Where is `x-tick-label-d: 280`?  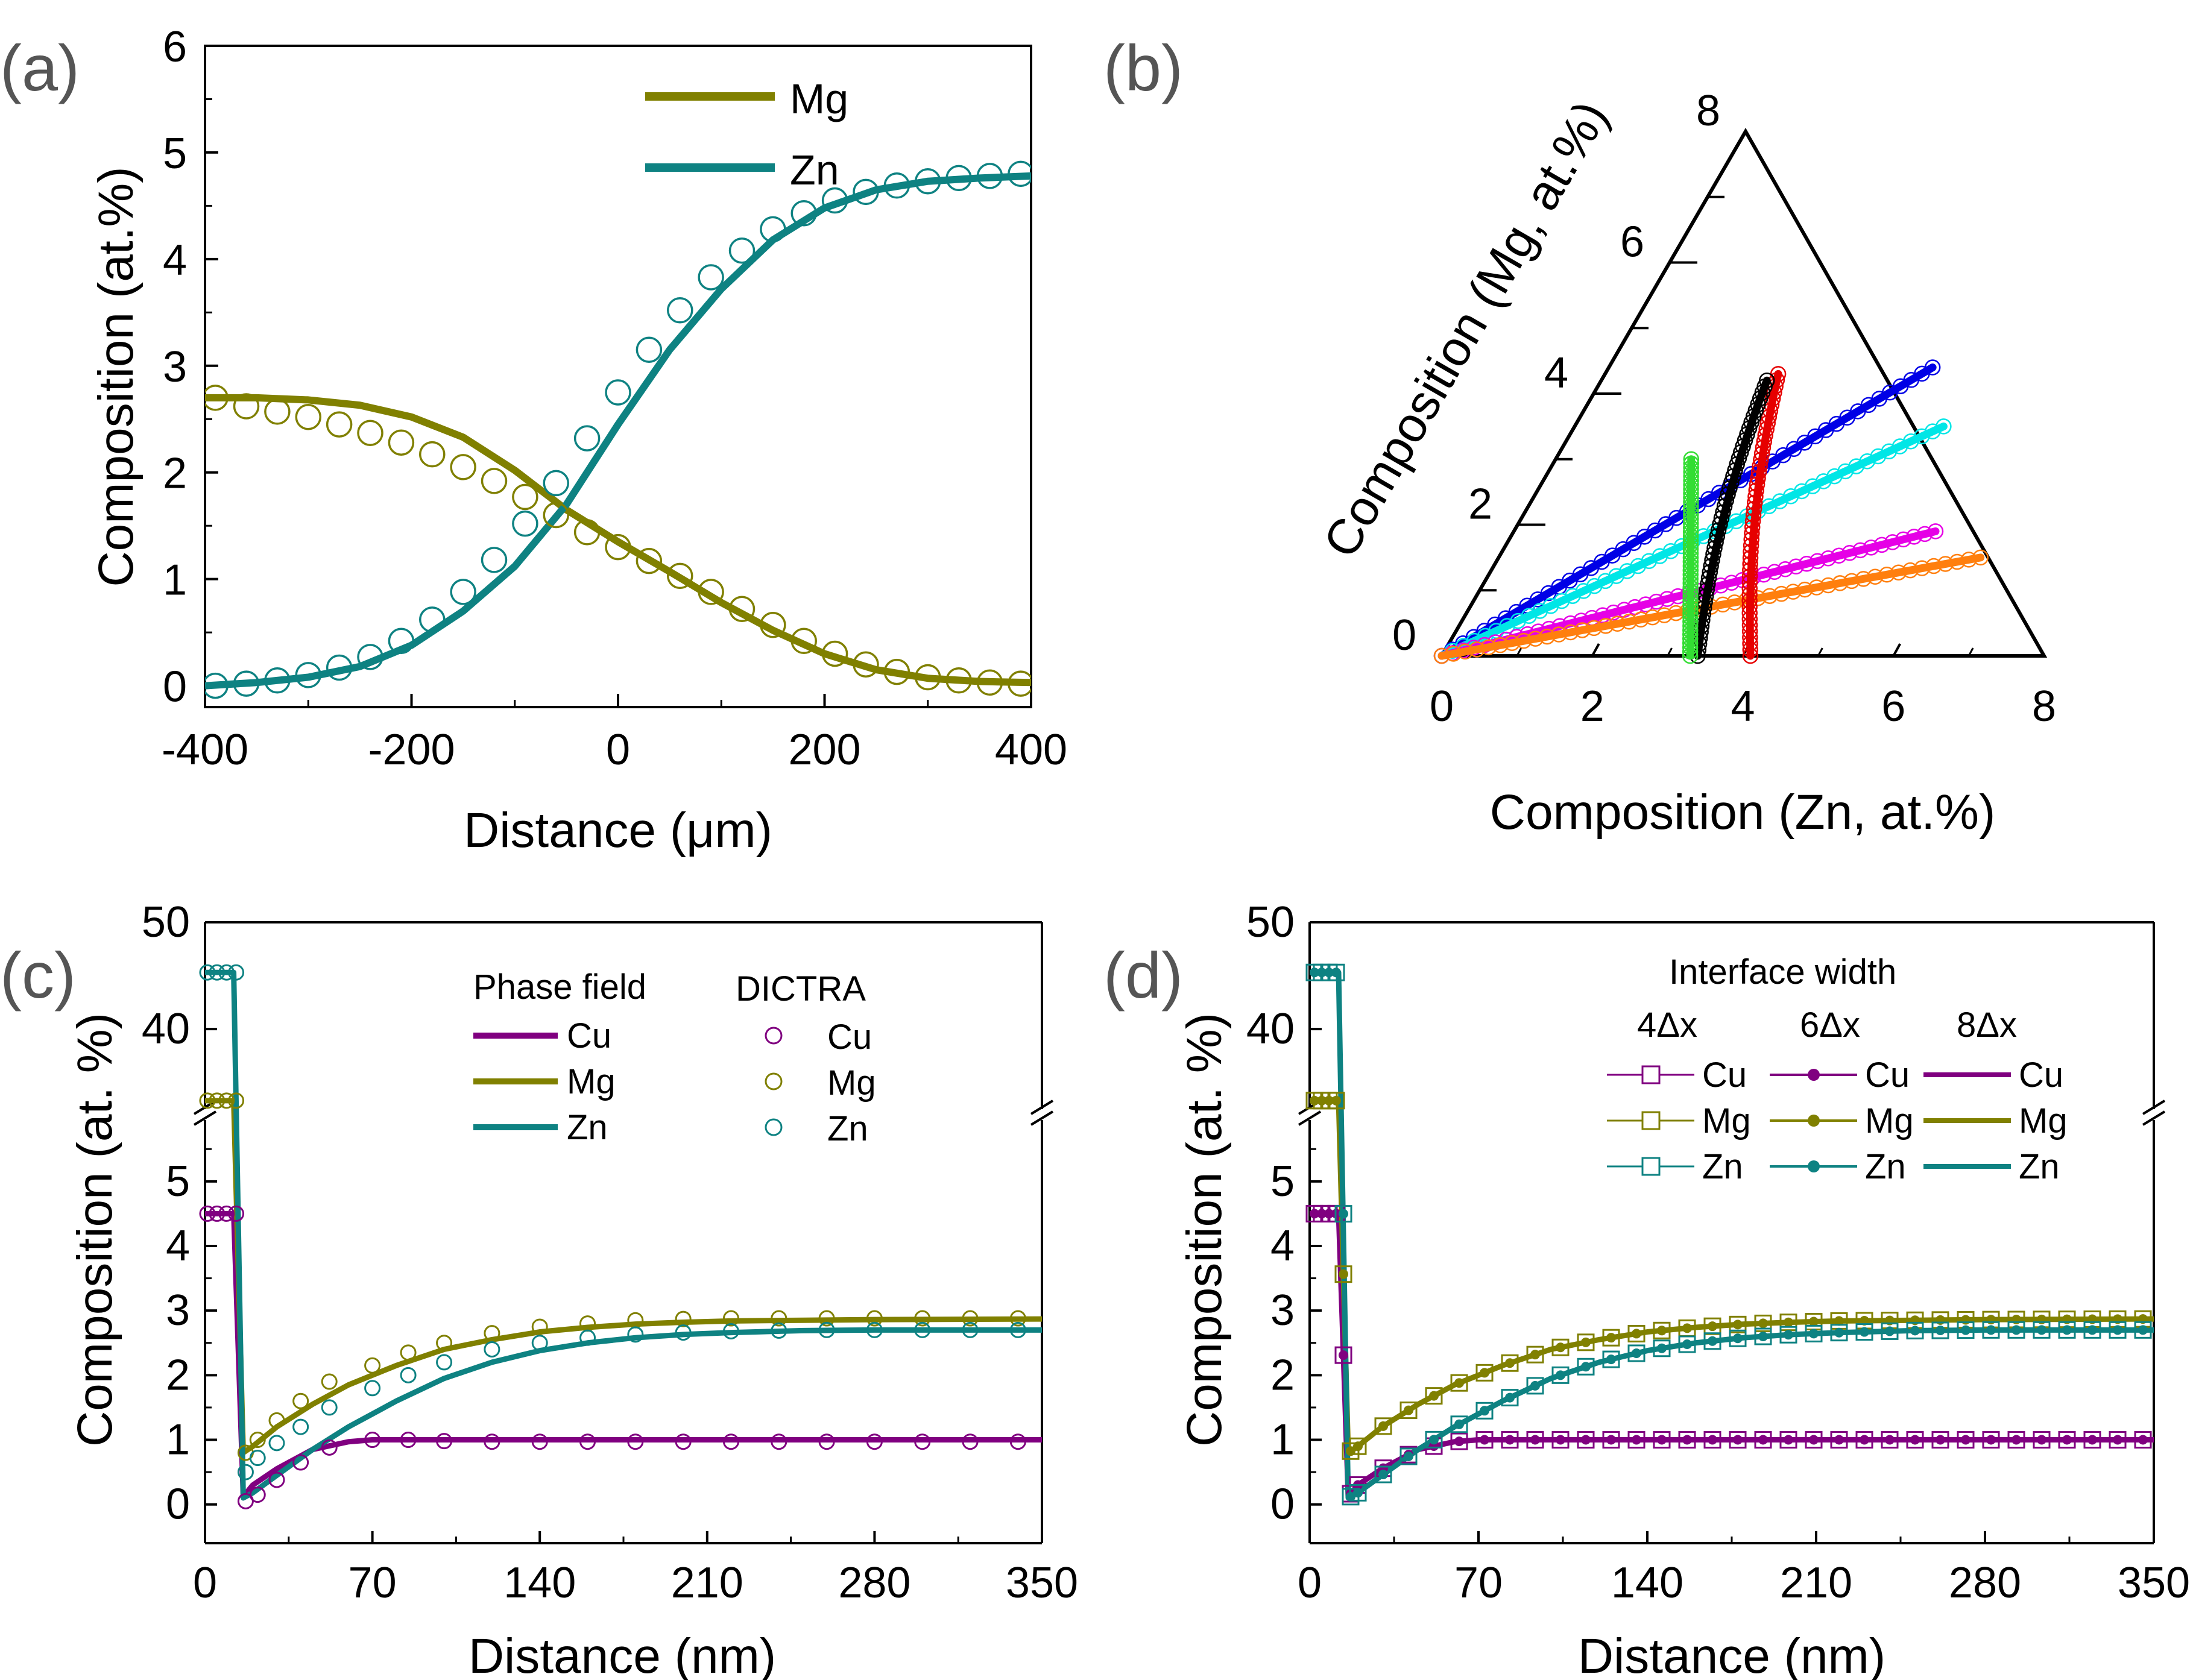 x-tick-label-d: 280 is located at coordinates (1985, 1583).